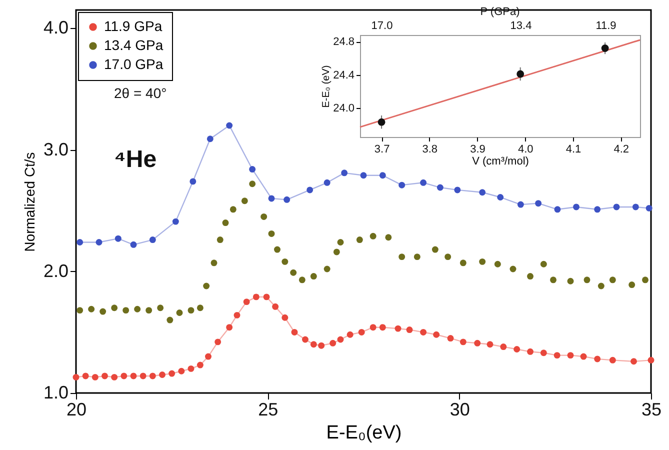 This screenshot has width=669, height=450. What do you see at coordinates (364, 433) in the screenshot?
I see `x-axis-title: E-E₀(eV)` at bounding box center [364, 433].